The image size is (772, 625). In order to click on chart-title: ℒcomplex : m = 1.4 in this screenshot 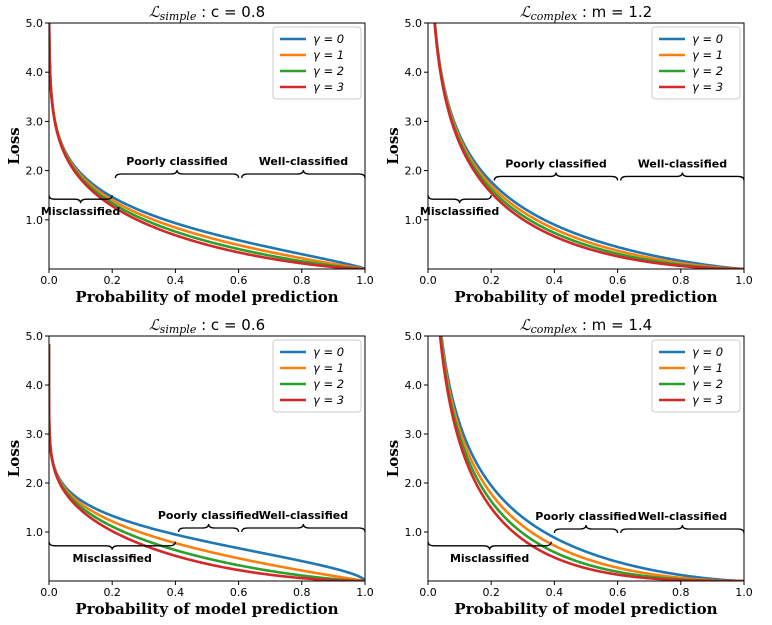, I will do `click(586, 326)`.